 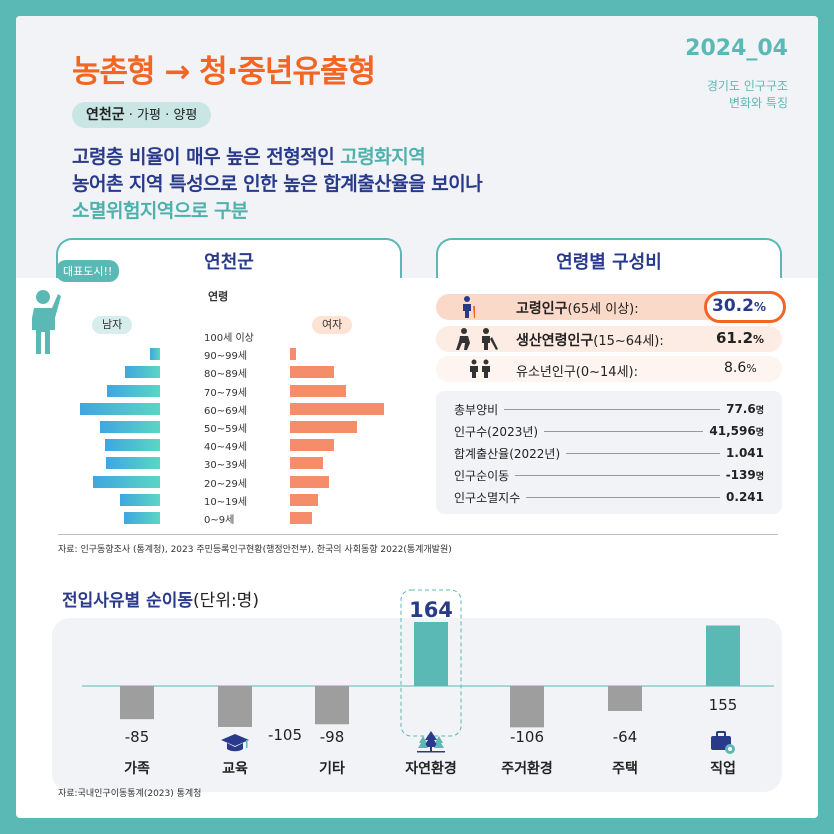 I want to click on stat-row-youth, so click(x=609, y=369).